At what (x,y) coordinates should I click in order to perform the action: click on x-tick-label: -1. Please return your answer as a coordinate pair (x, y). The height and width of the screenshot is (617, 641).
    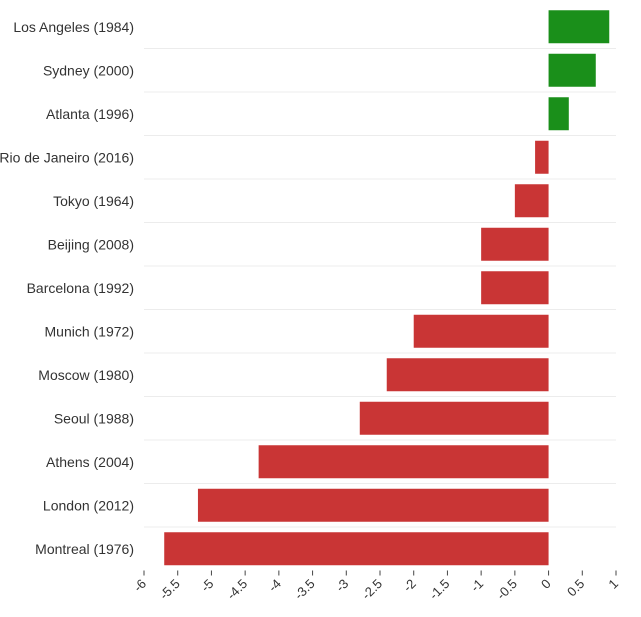
    Looking at the image, I should click on (476, 585).